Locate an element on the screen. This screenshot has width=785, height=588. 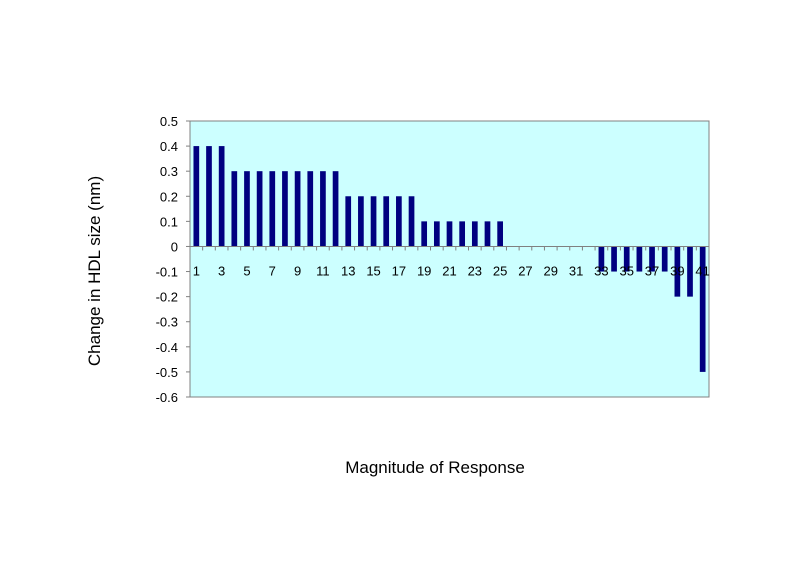
x-tick-label: 1 is located at coordinates (196, 271).